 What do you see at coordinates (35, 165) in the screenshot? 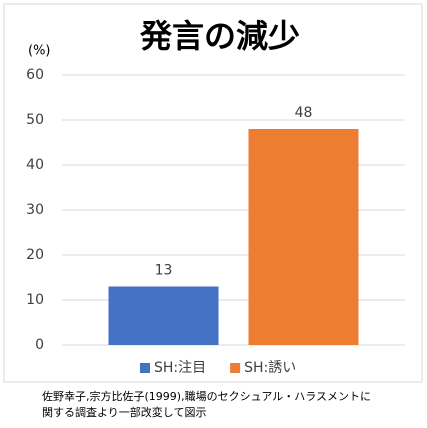
I see `y-tick-label: 40` at bounding box center [35, 165].